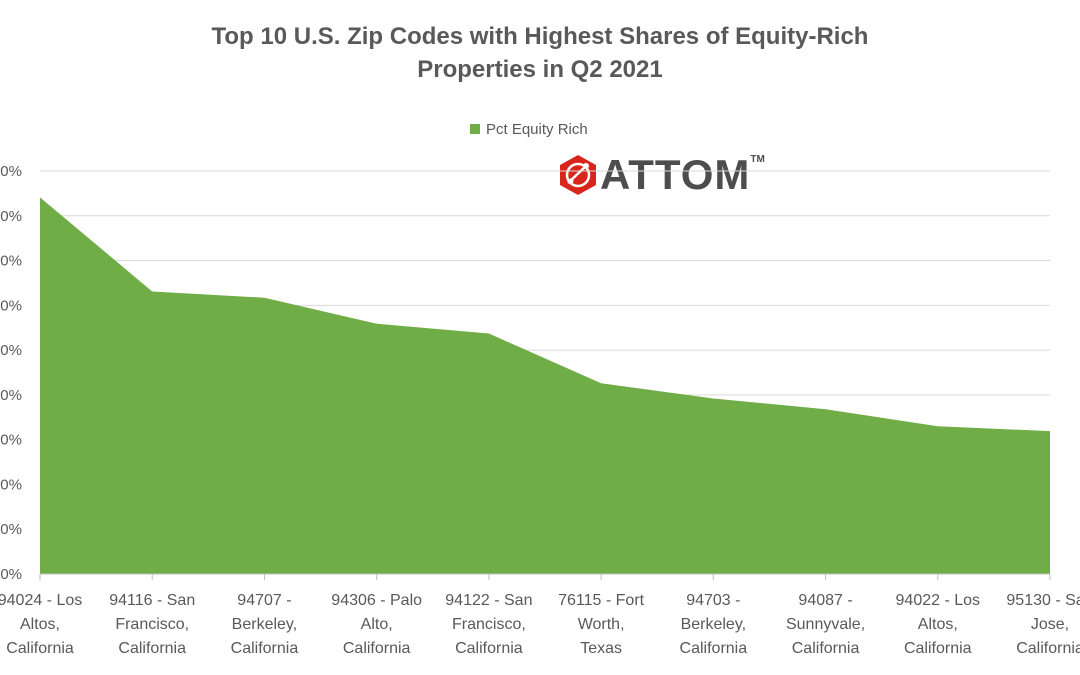  What do you see at coordinates (41, 600) in the screenshot?
I see `x-tick-label-line: 94024 - Los` at bounding box center [41, 600].